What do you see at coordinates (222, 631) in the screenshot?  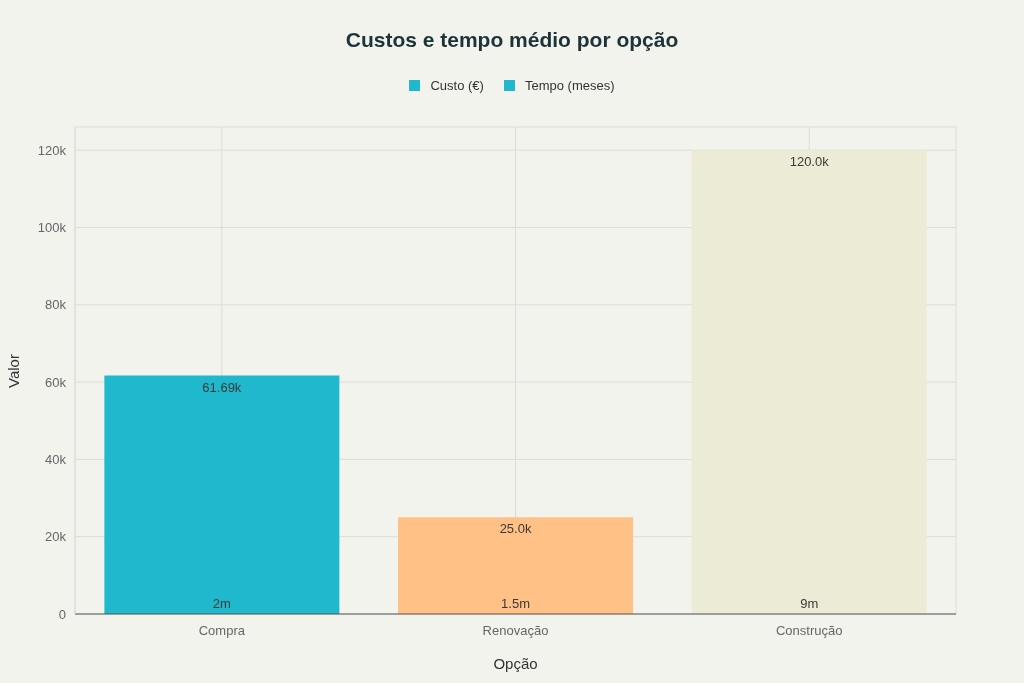 I see `x-tick-label: Compra` at bounding box center [222, 631].